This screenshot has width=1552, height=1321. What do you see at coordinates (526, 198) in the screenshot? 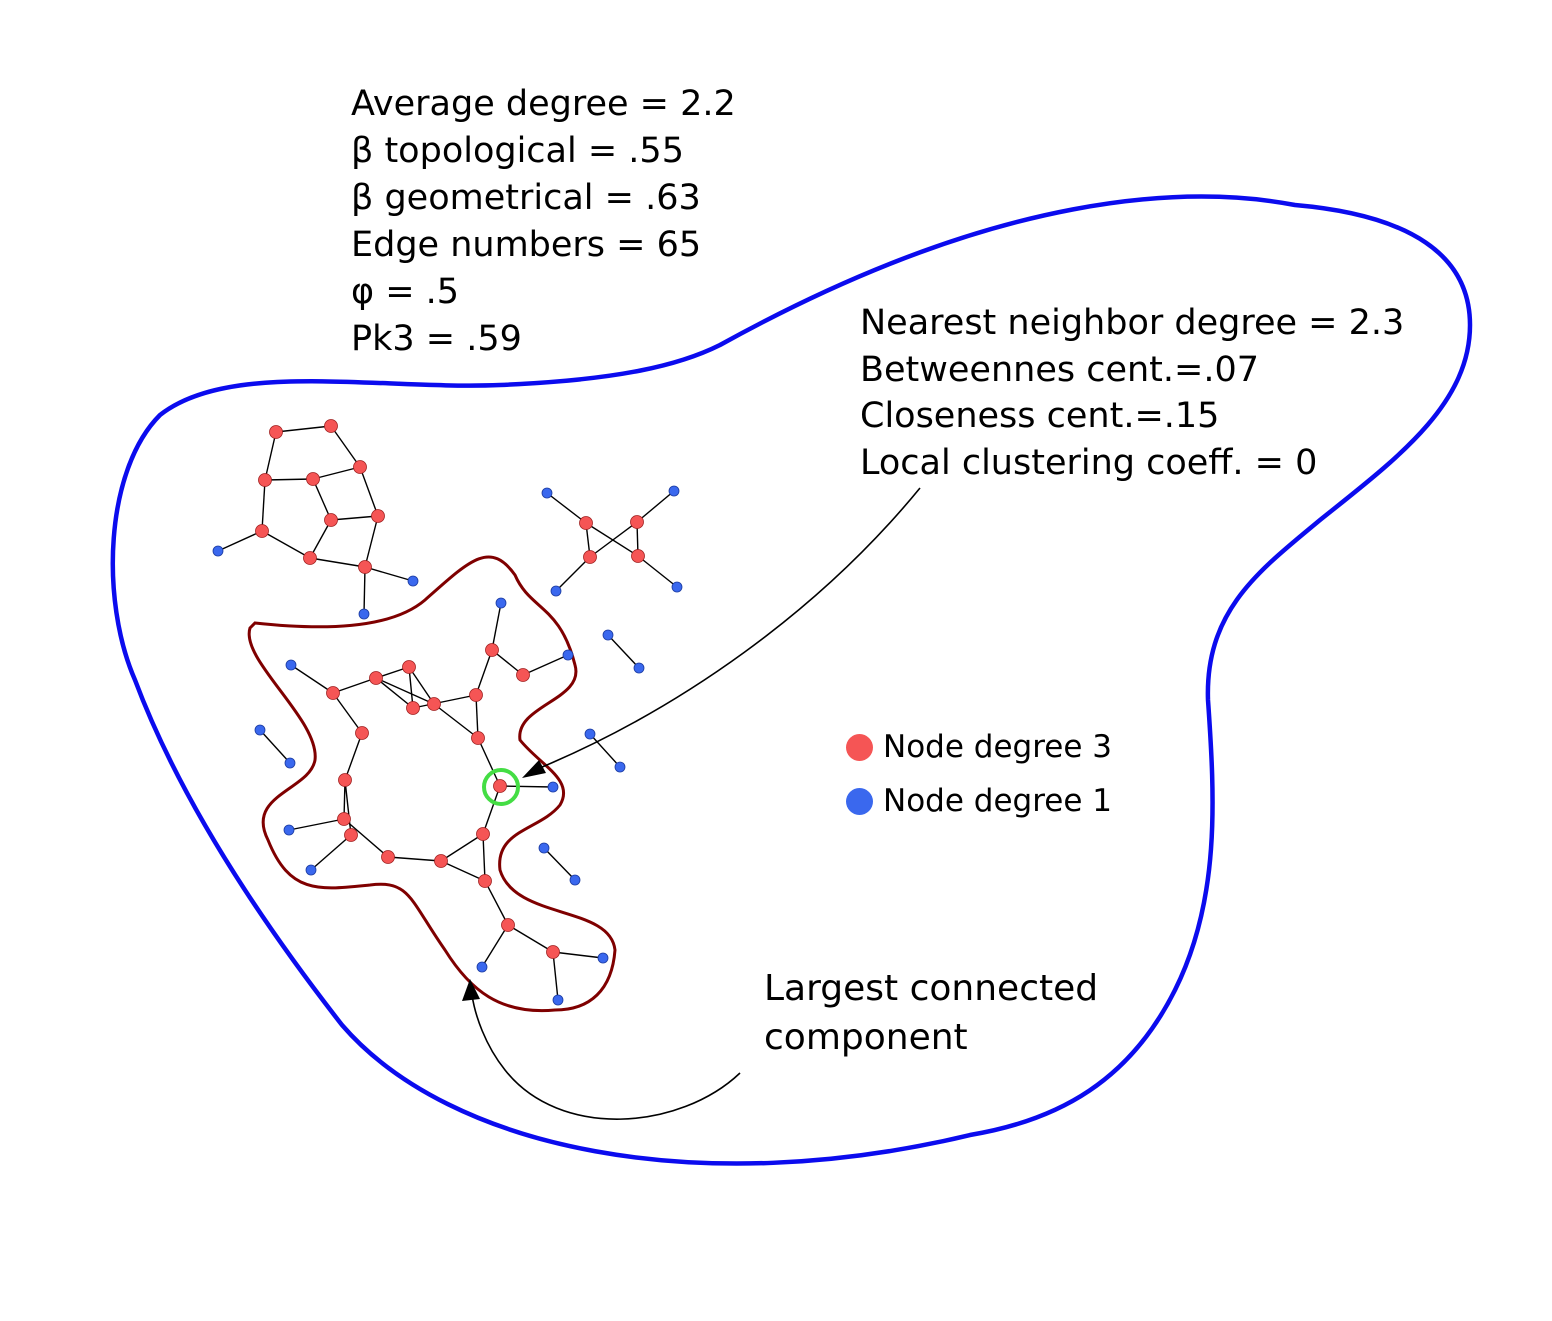
I see `stat-beta-geometrical: β geometrical = .63` at bounding box center [526, 198].